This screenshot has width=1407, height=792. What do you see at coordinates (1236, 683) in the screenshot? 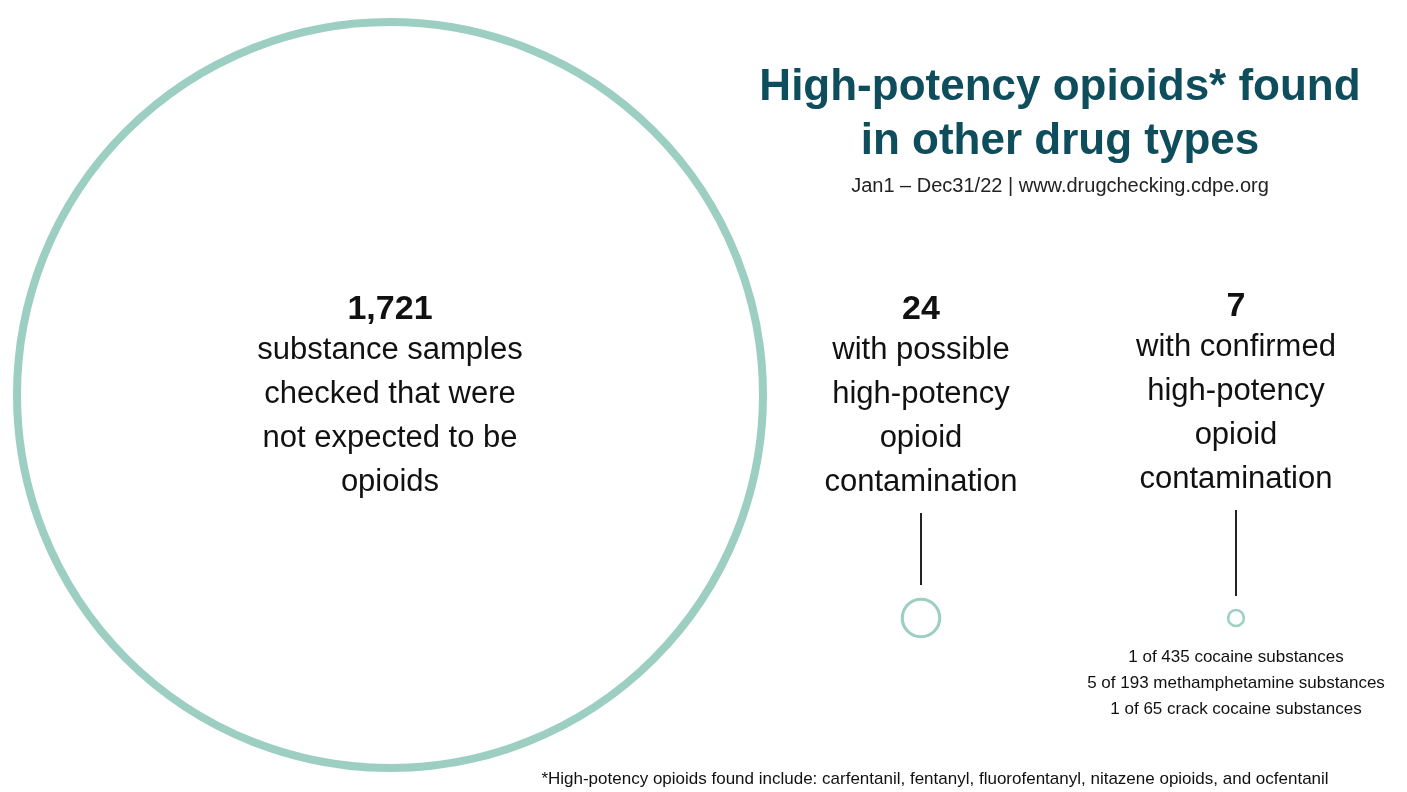
I see `text: 5 of 193 methamphetamine substances` at bounding box center [1236, 683].